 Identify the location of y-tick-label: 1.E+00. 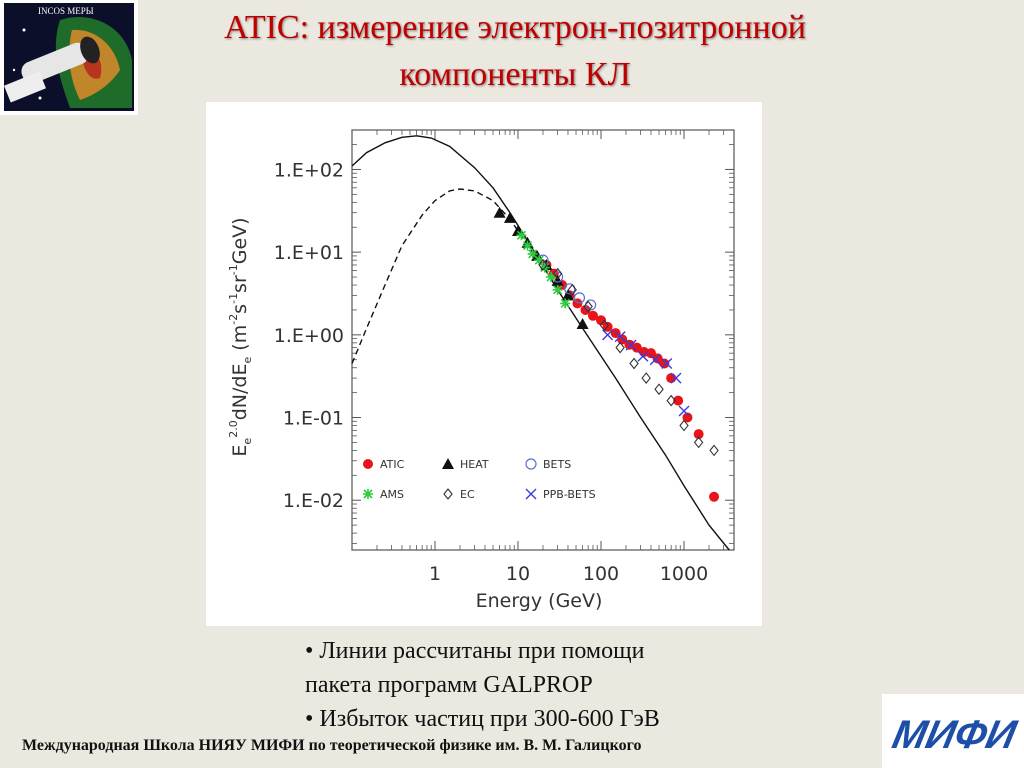
(309, 336).